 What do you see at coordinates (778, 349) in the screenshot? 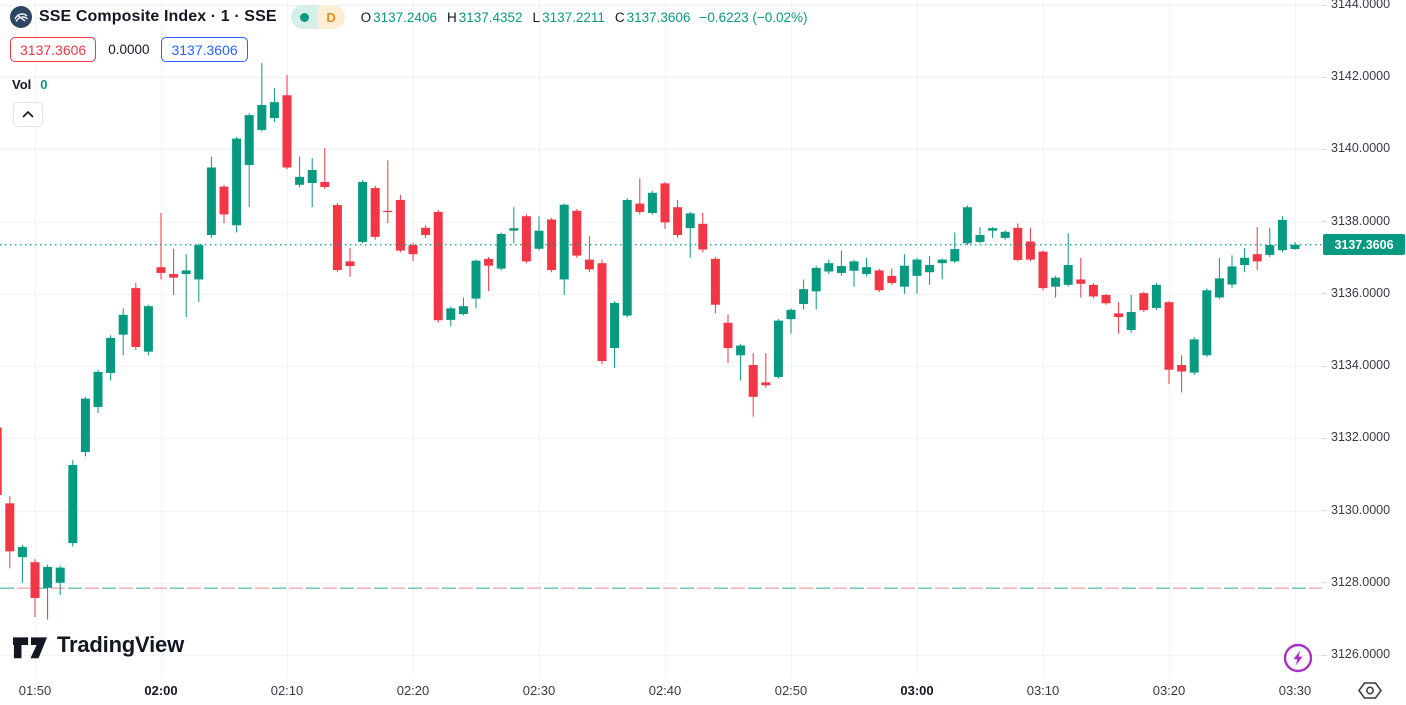
I see `candle-02:49` at bounding box center [778, 349].